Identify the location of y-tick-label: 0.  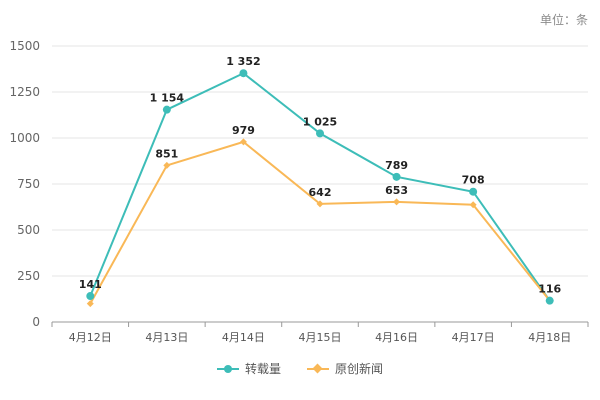
(36, 322).